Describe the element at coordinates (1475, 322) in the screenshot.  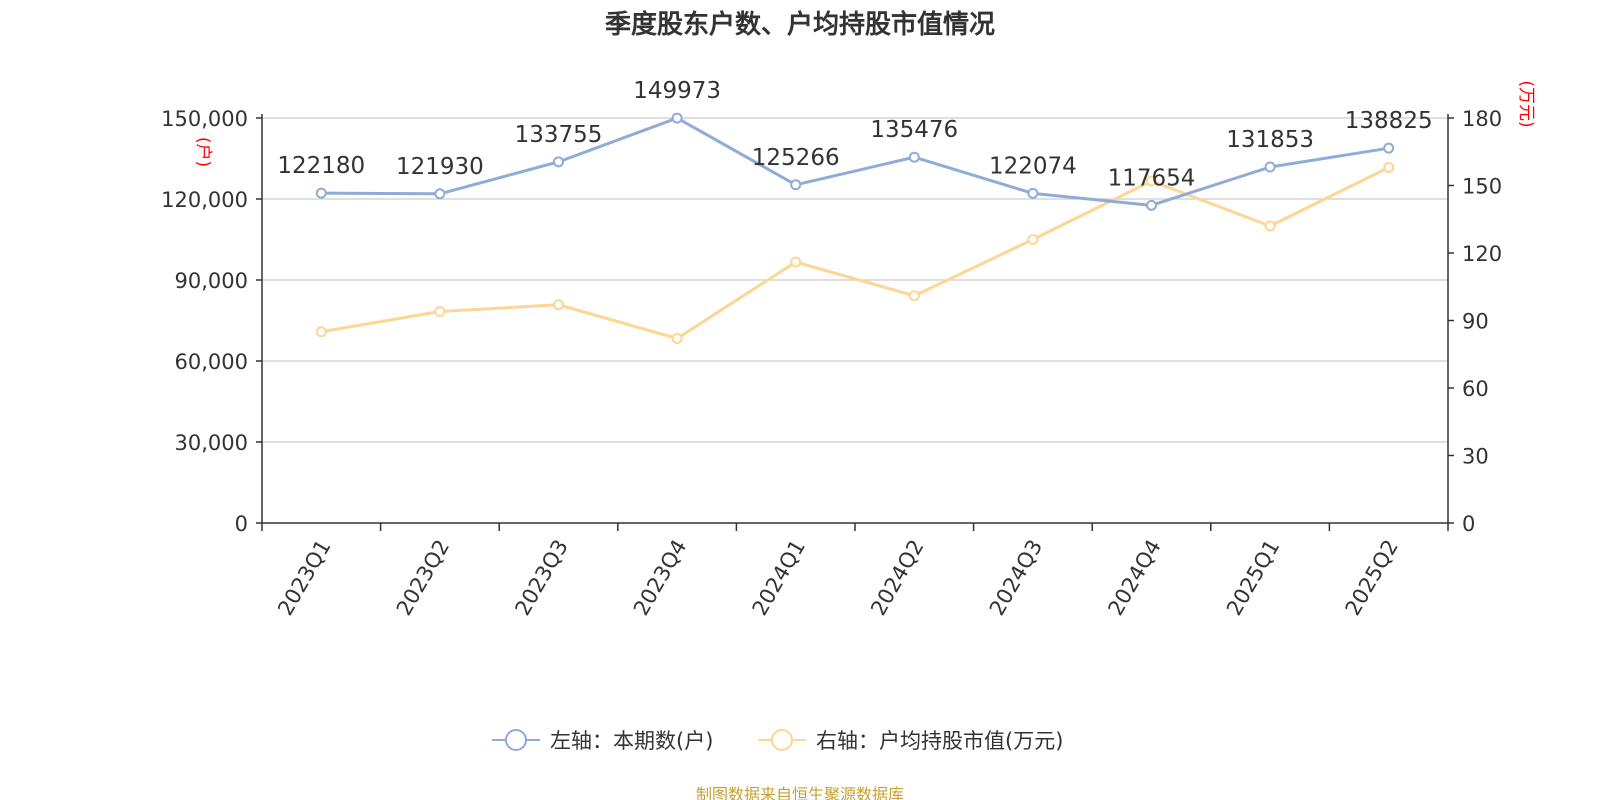
I see `right-axis-tick-label: 90` at that location.